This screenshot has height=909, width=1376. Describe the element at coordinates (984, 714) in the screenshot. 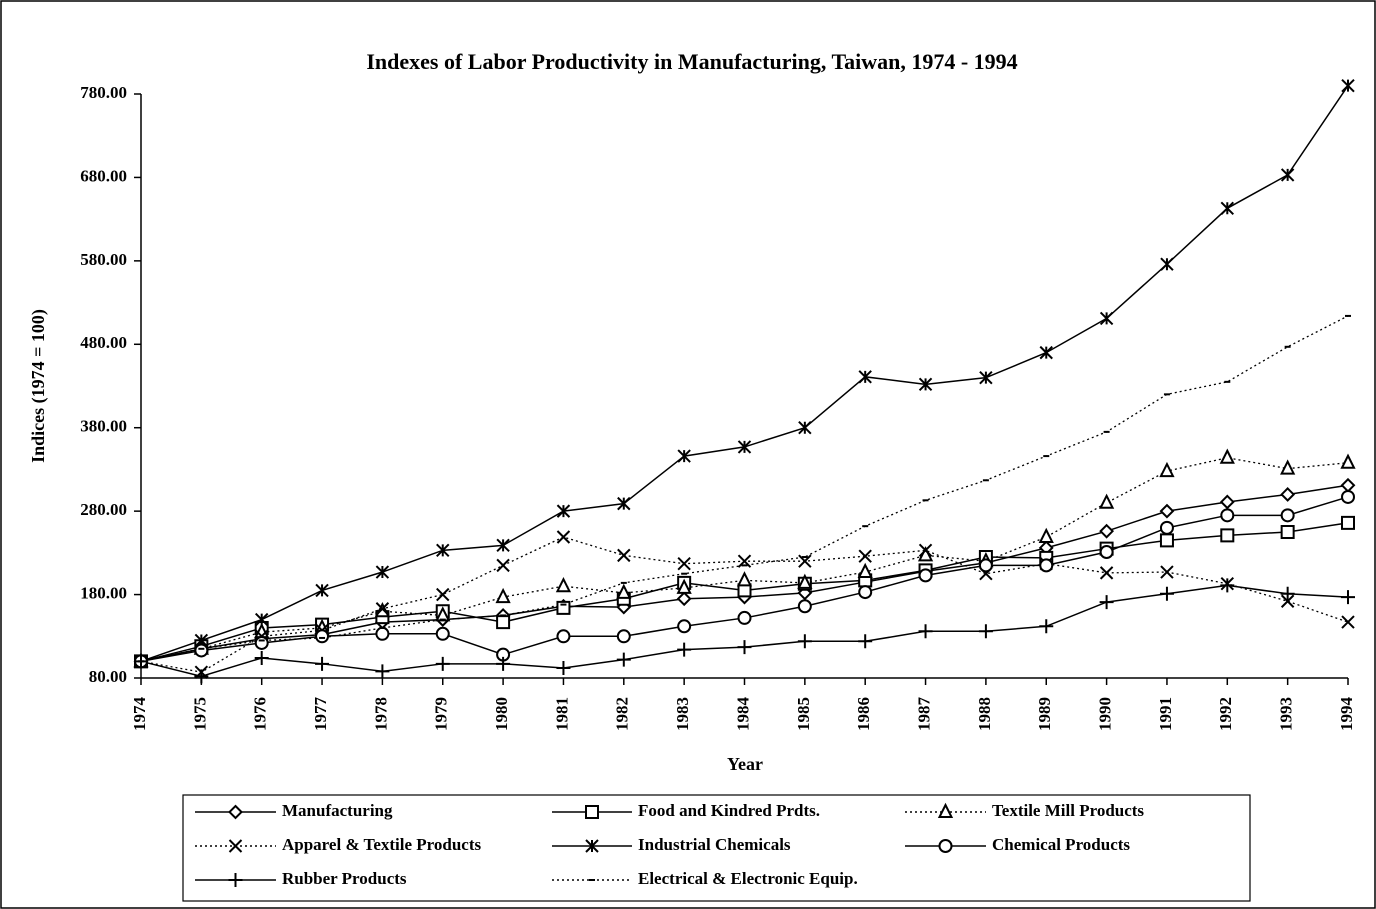

I see `x-tick-label: 1988` at that location.